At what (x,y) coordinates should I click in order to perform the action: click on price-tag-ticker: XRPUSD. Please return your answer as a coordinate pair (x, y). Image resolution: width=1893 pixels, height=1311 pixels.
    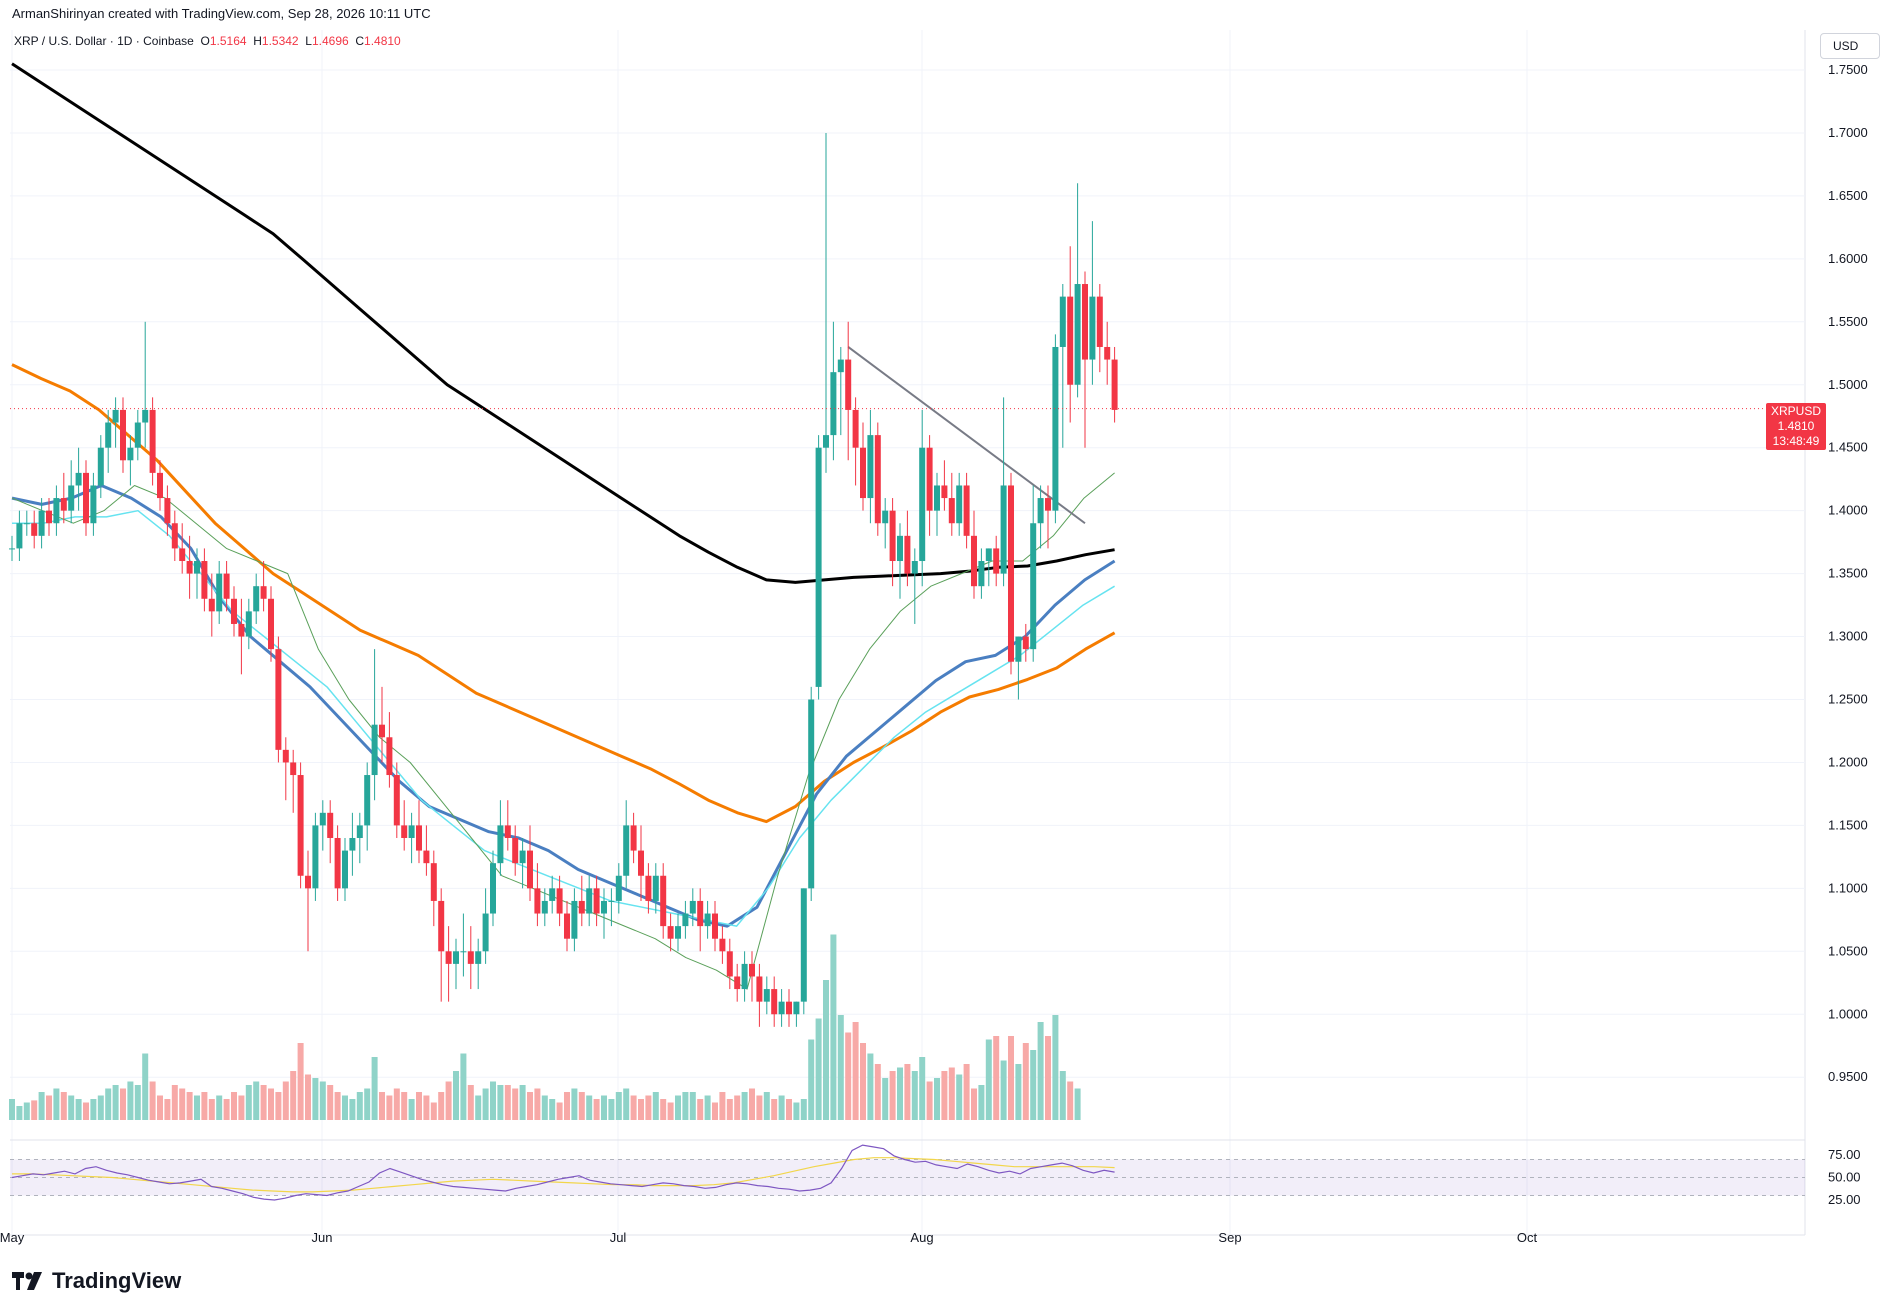
    Looking at the image, I should click on (1795, 411).